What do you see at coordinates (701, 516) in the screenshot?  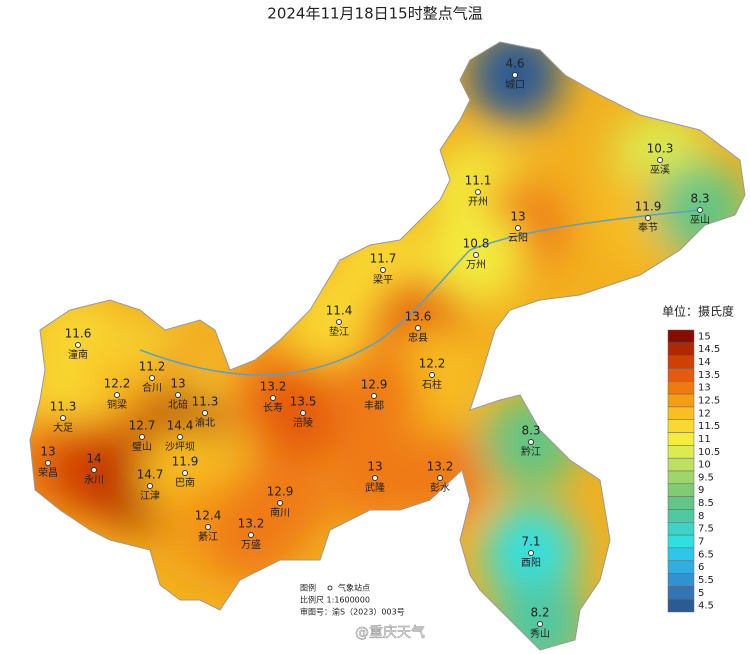 I see `legend-label: 8` at bounding box center [701, 516].